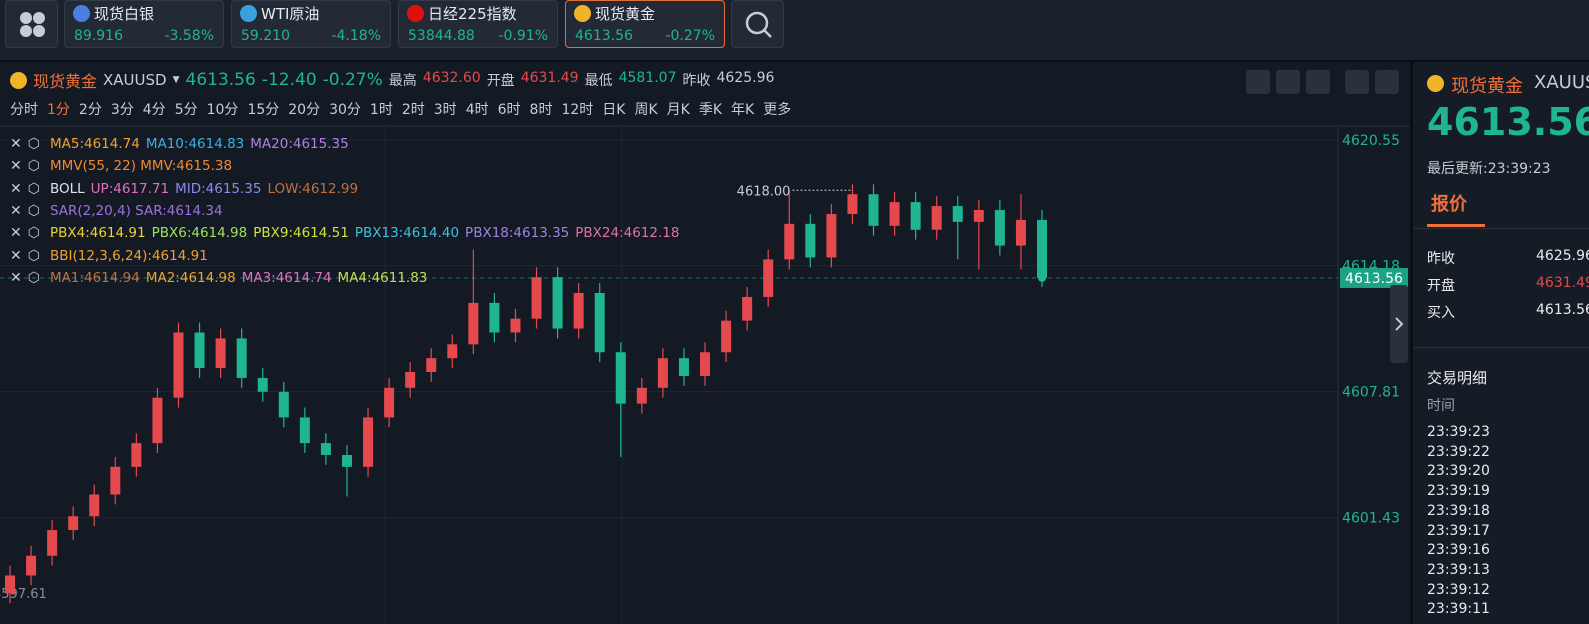  Describe the element at coordinates (1449, 204) in the screenshot. I see `tab-quote: 报价` at that location.